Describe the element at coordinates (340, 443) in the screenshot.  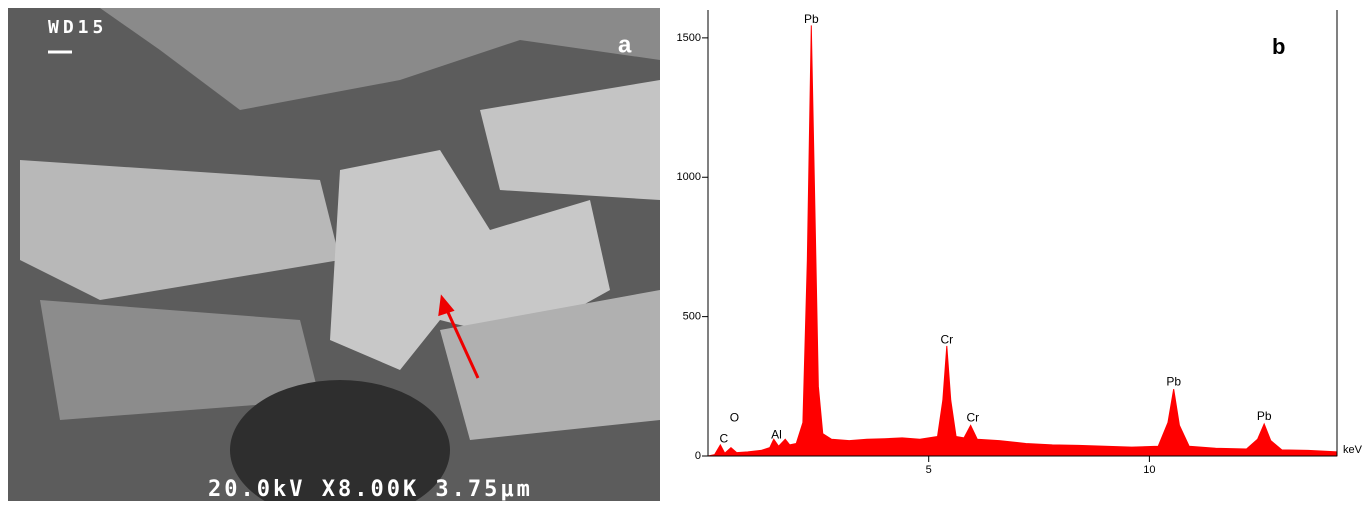
I see `sem-dark-grain` at that location.